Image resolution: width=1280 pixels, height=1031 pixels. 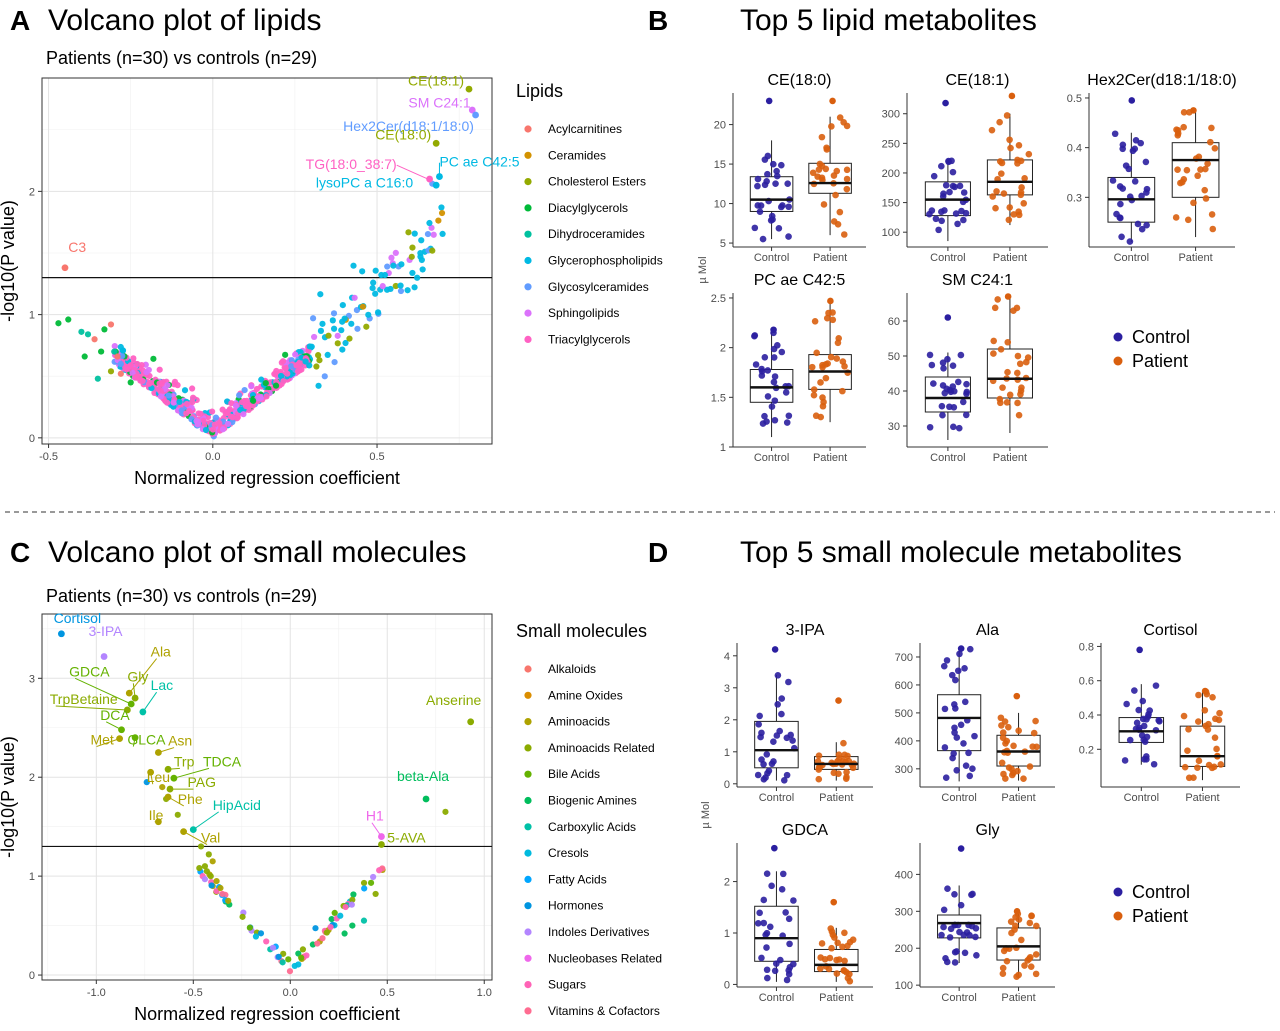 What do you see at coordinates (1195, 170) in the screenshot?
I see `box` at bounding box center [1195, 170].